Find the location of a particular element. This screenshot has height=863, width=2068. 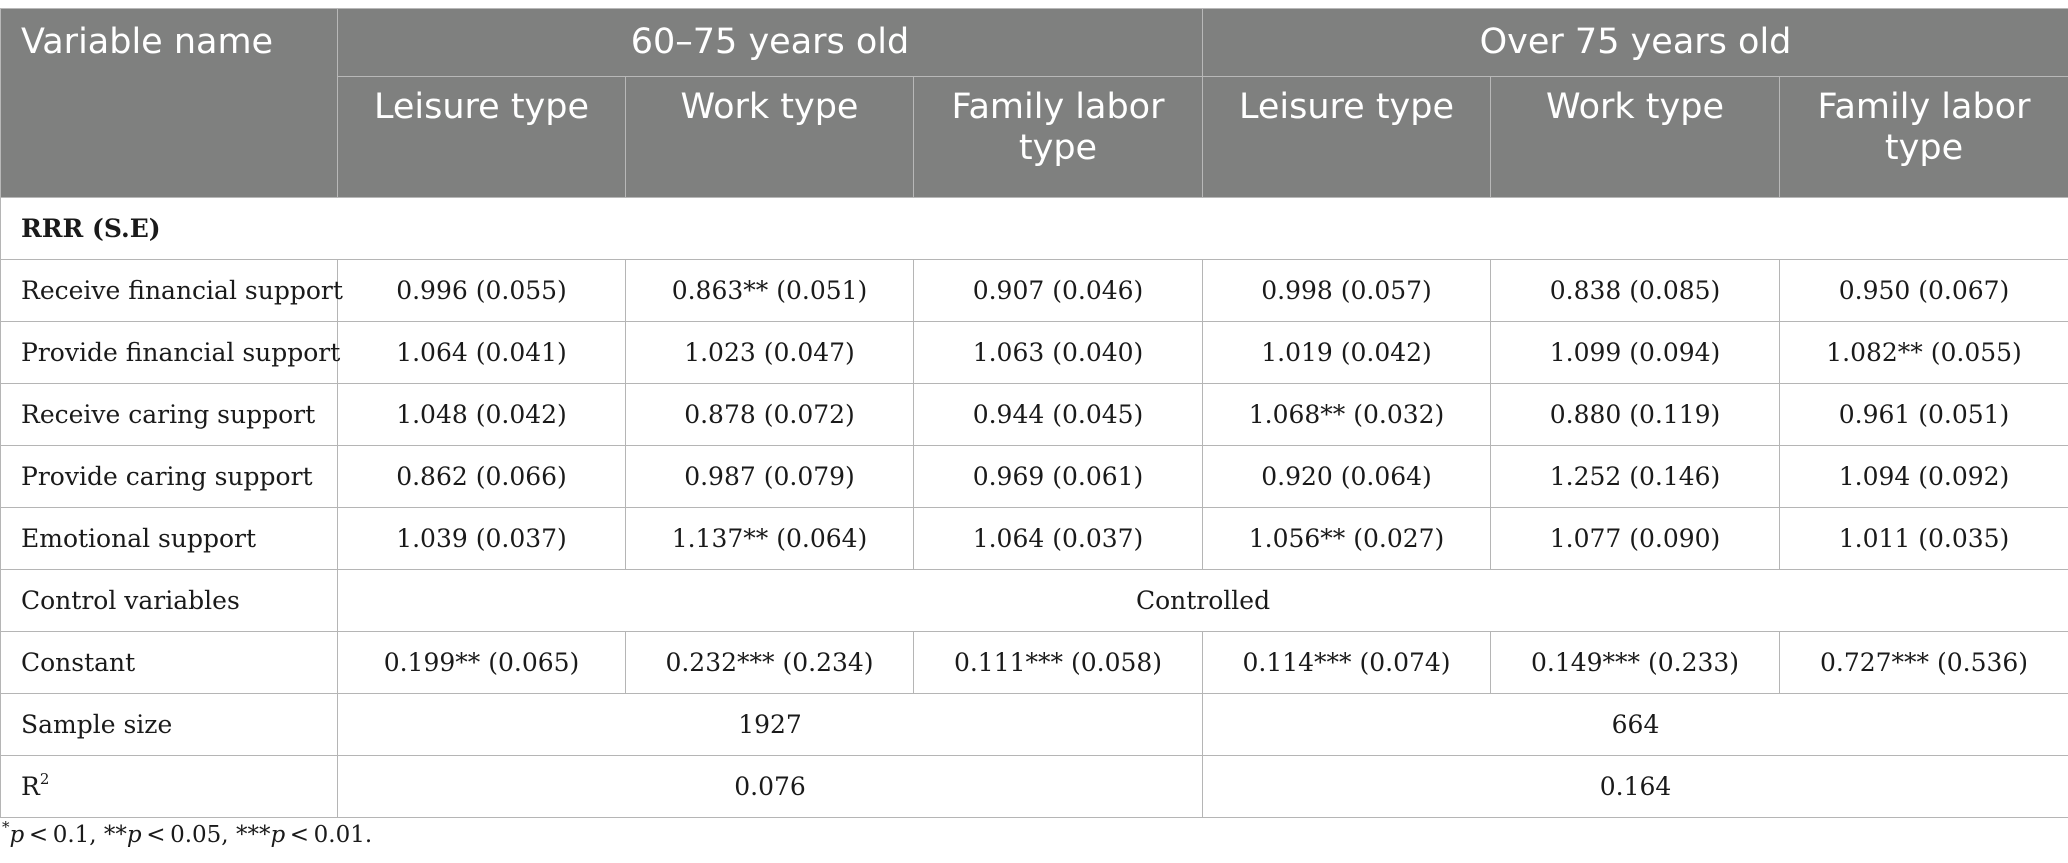

table-cell: 0.878 (0.072) is located at coordinates (769, 414).